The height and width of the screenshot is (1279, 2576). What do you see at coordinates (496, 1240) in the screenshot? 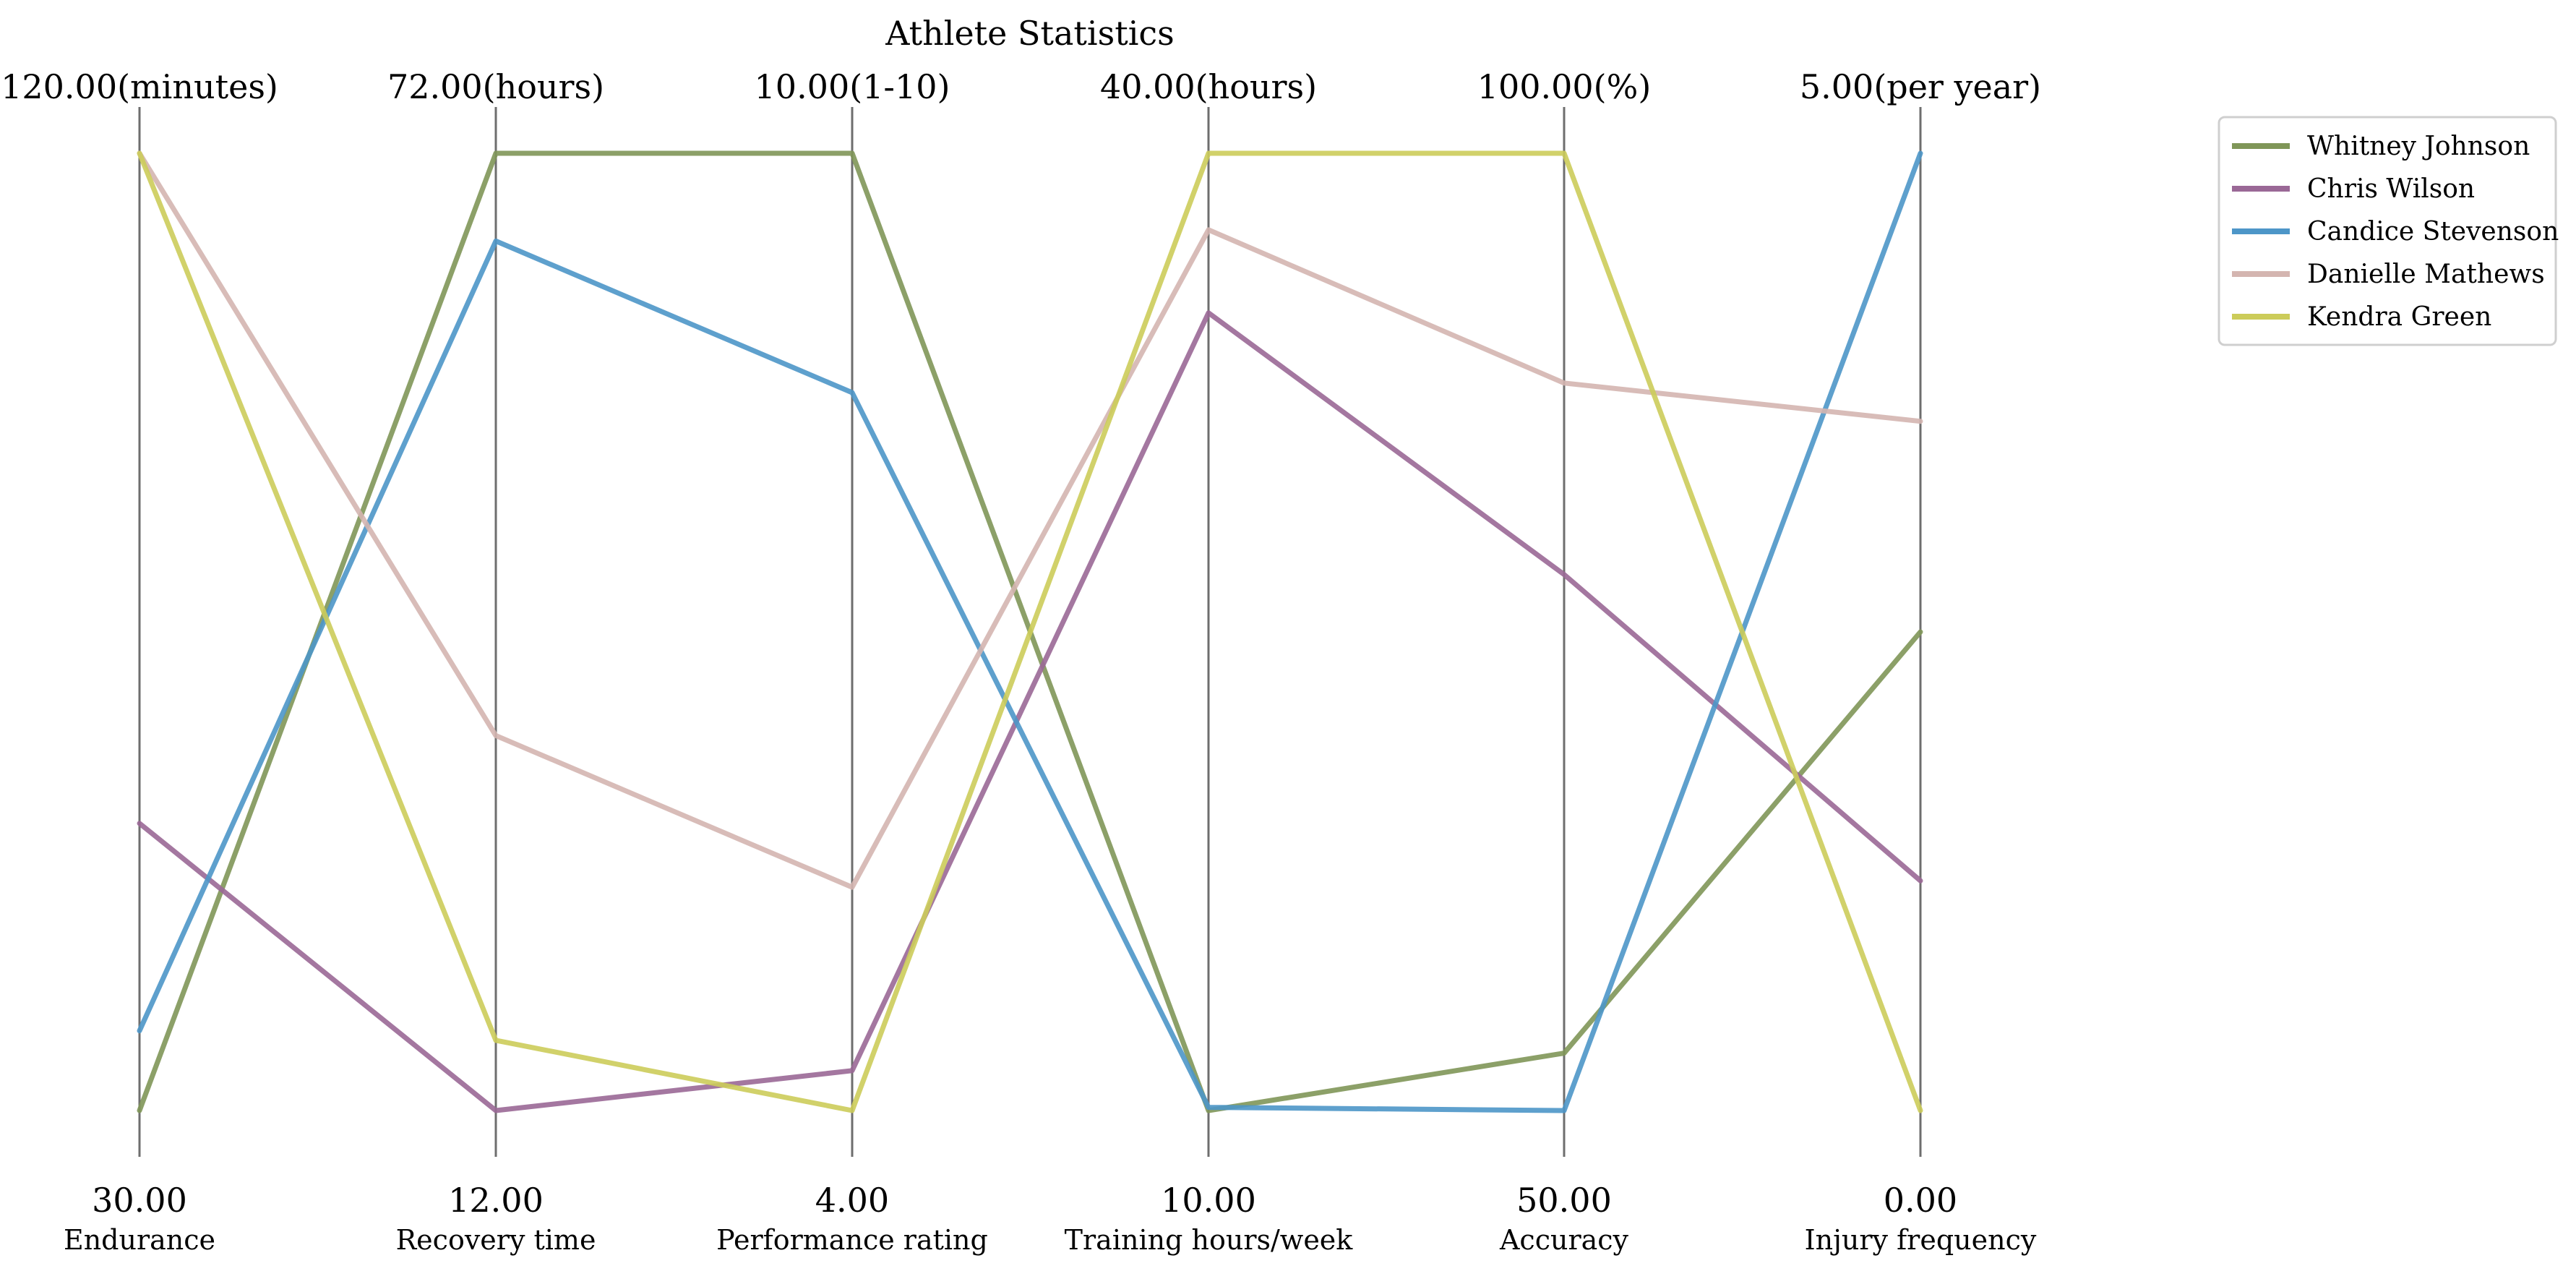
I see `axis-name-1: Recovery time` at bounding box center [496, 1240].